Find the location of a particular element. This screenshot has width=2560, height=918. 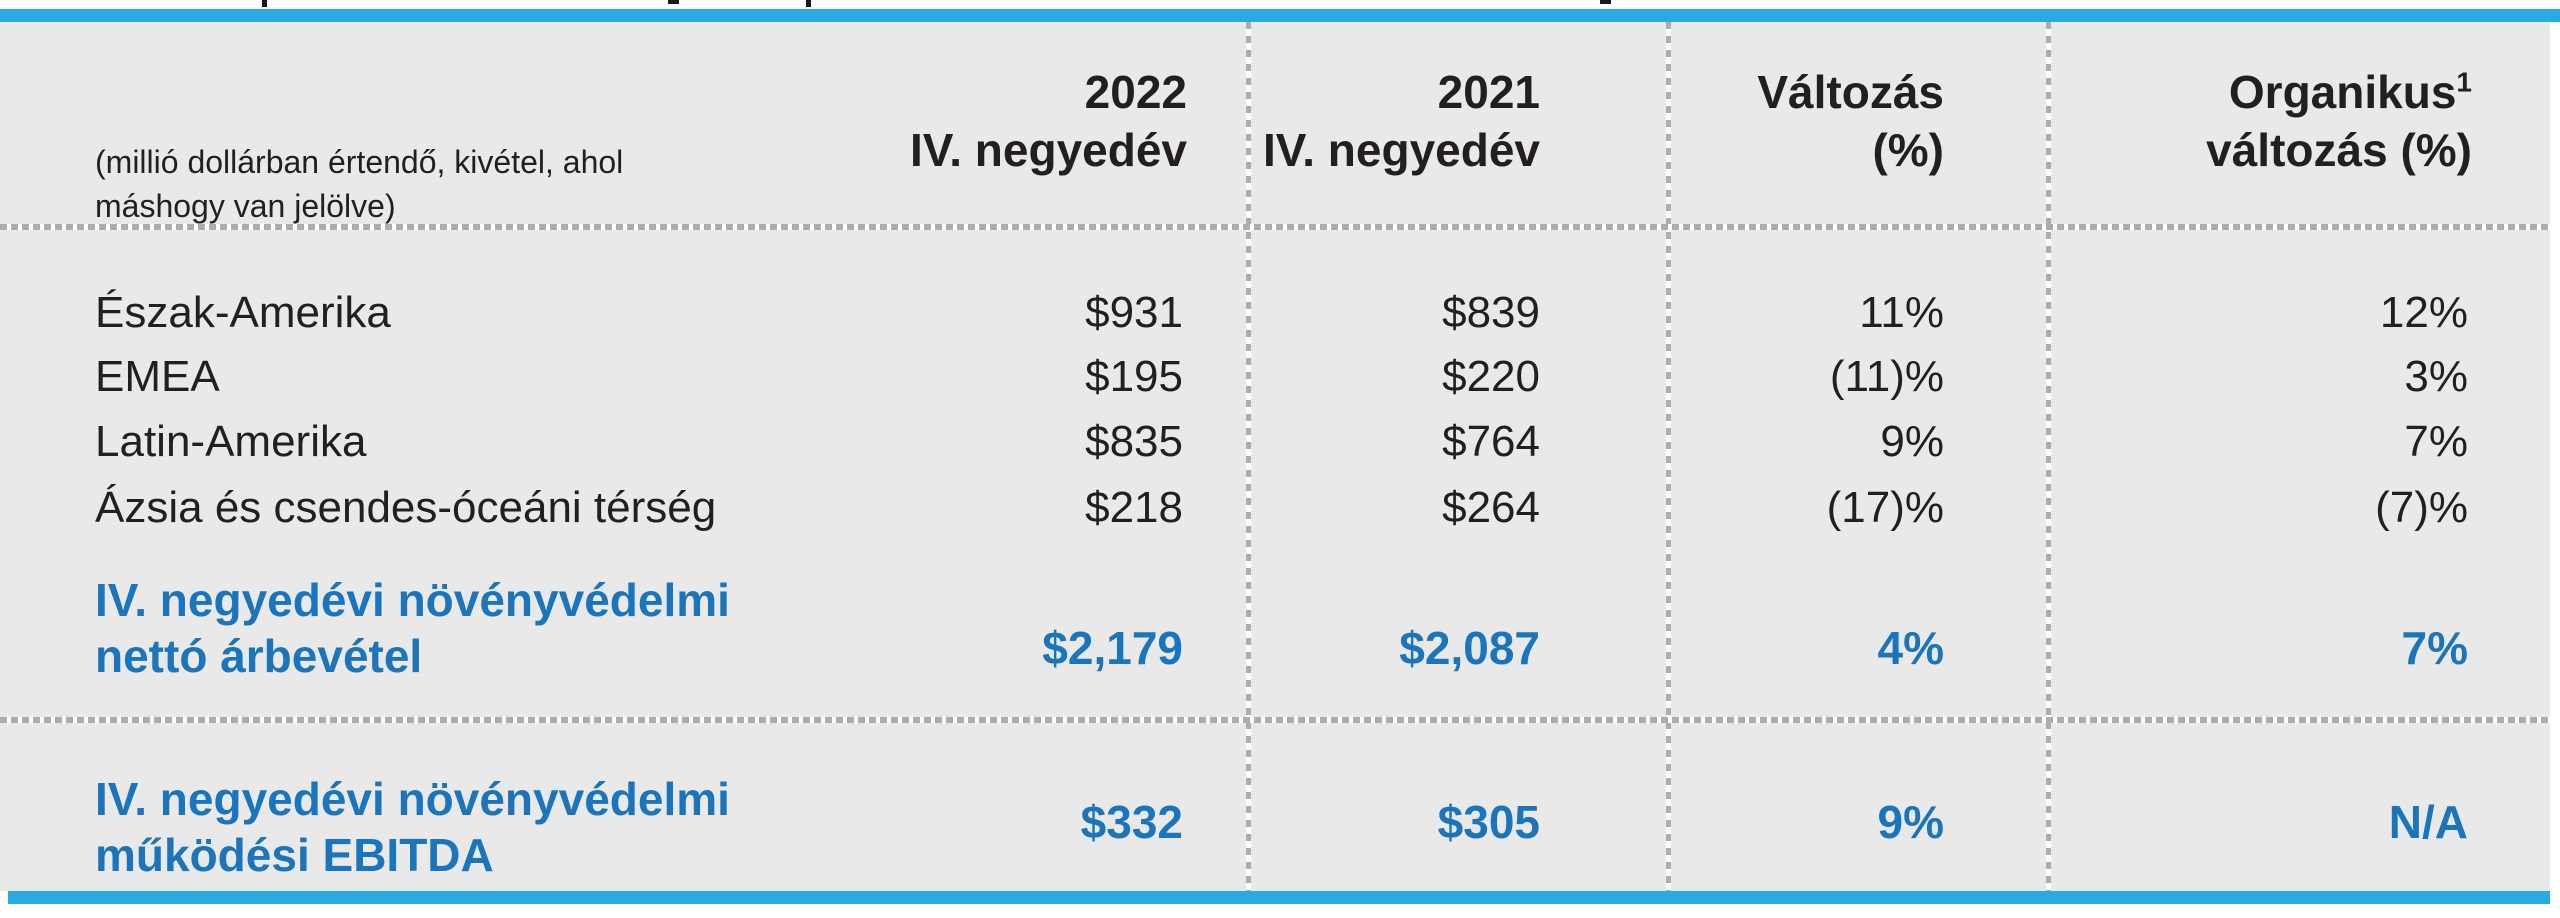

column-header-organic: Organikus1 változás (%) is located at coordinates (2339, 121).